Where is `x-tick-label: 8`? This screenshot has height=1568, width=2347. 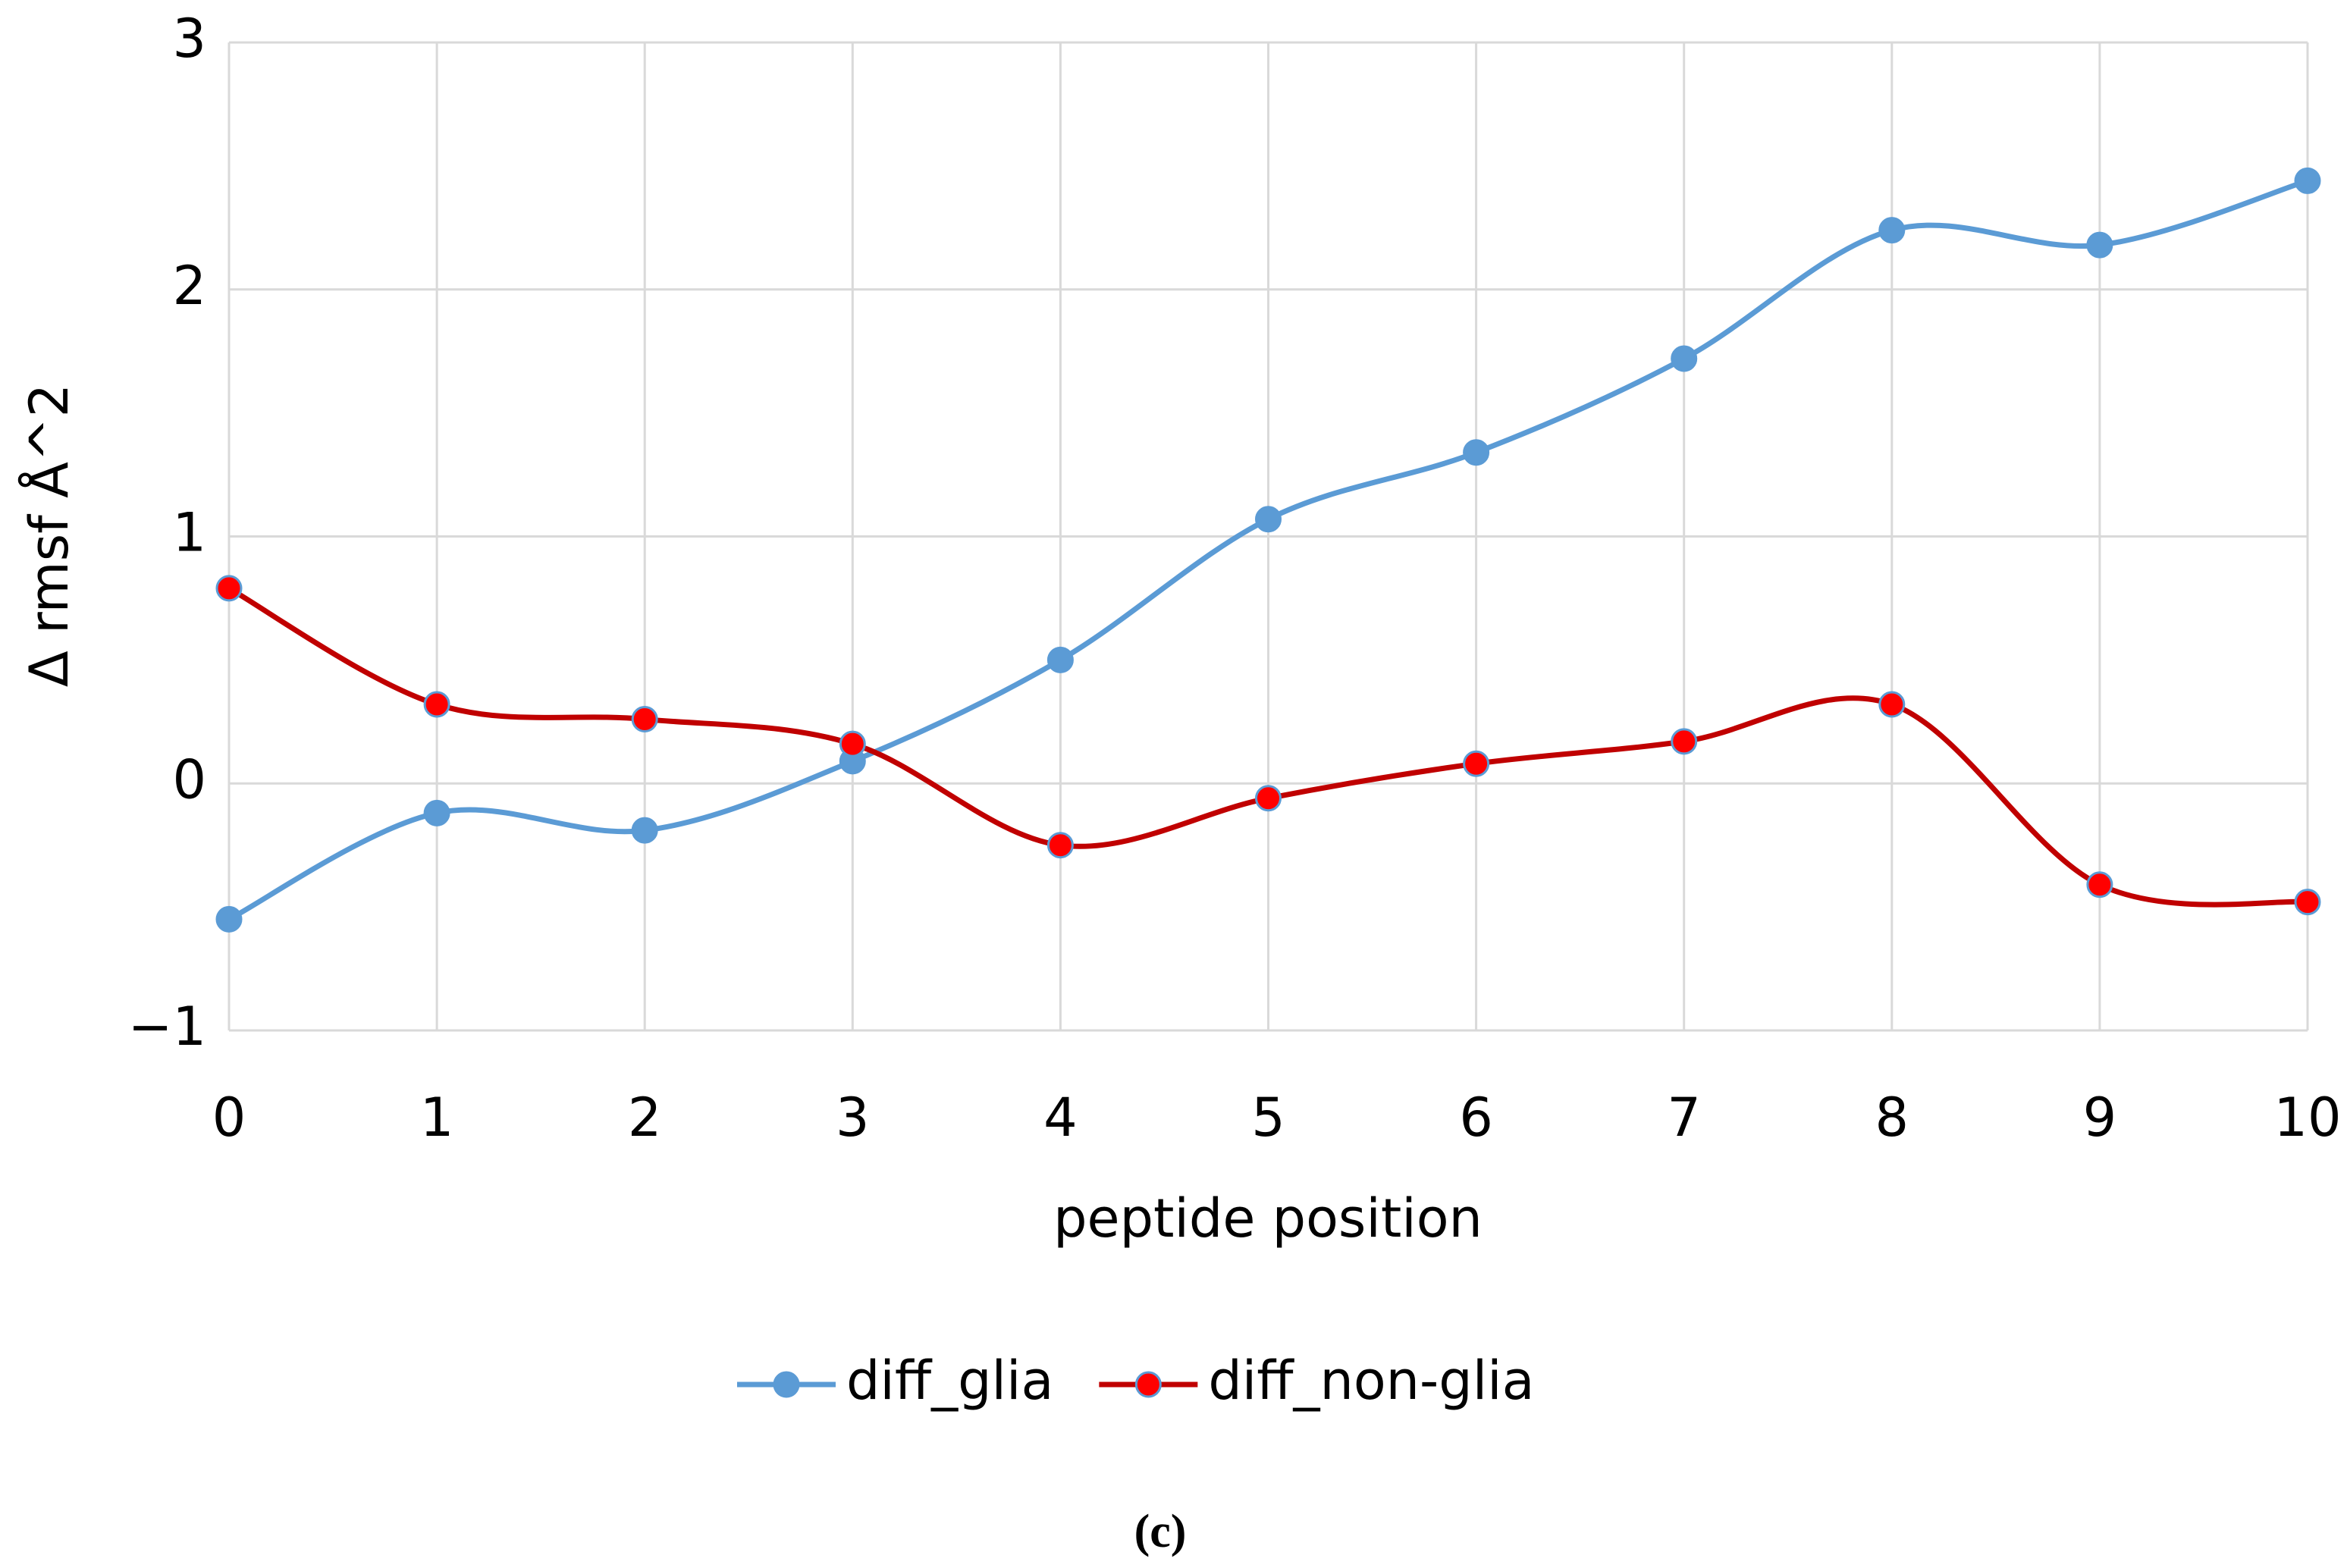 x-tick-label: 8 is located at coordinates (1892, 1118).